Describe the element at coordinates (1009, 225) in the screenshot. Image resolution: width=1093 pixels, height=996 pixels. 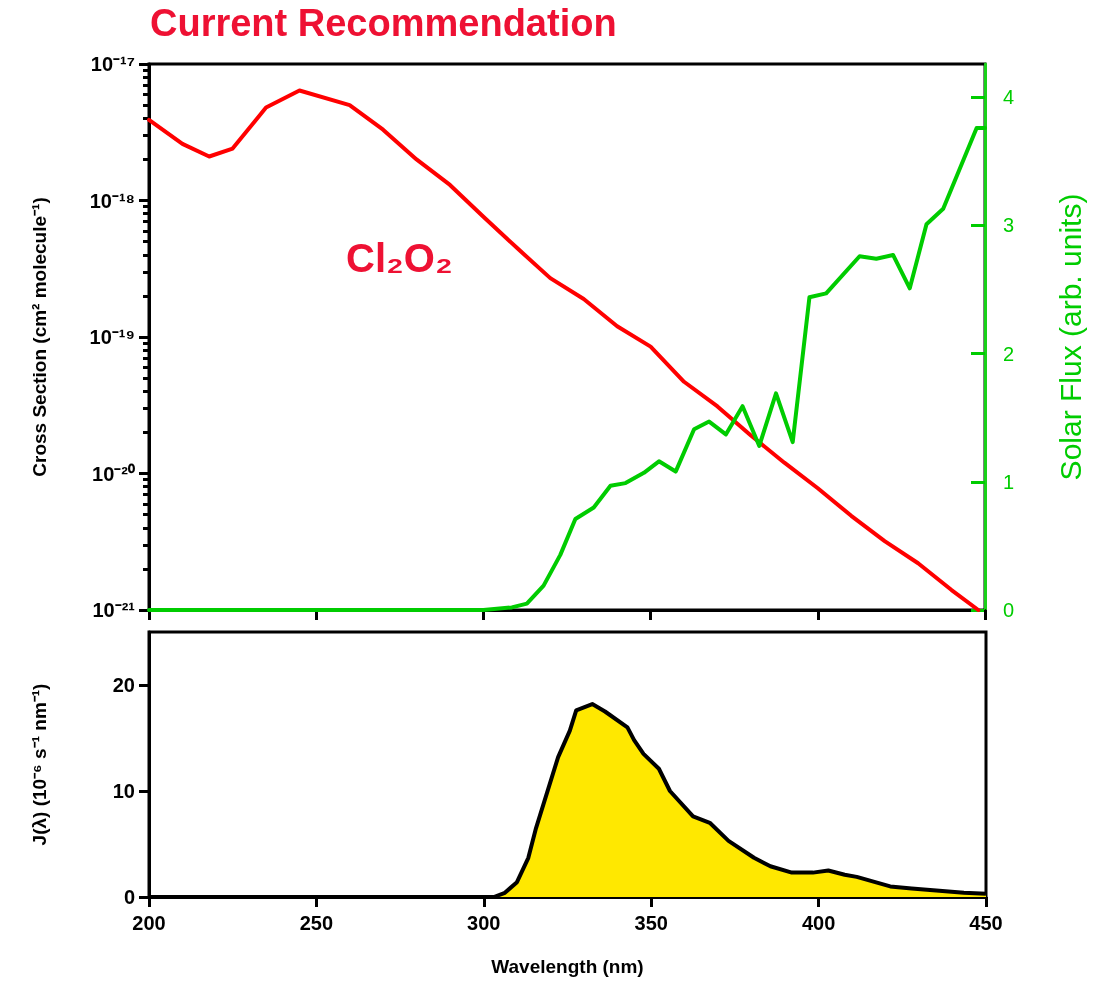
I see `y2-tick-label: 3` at that location.